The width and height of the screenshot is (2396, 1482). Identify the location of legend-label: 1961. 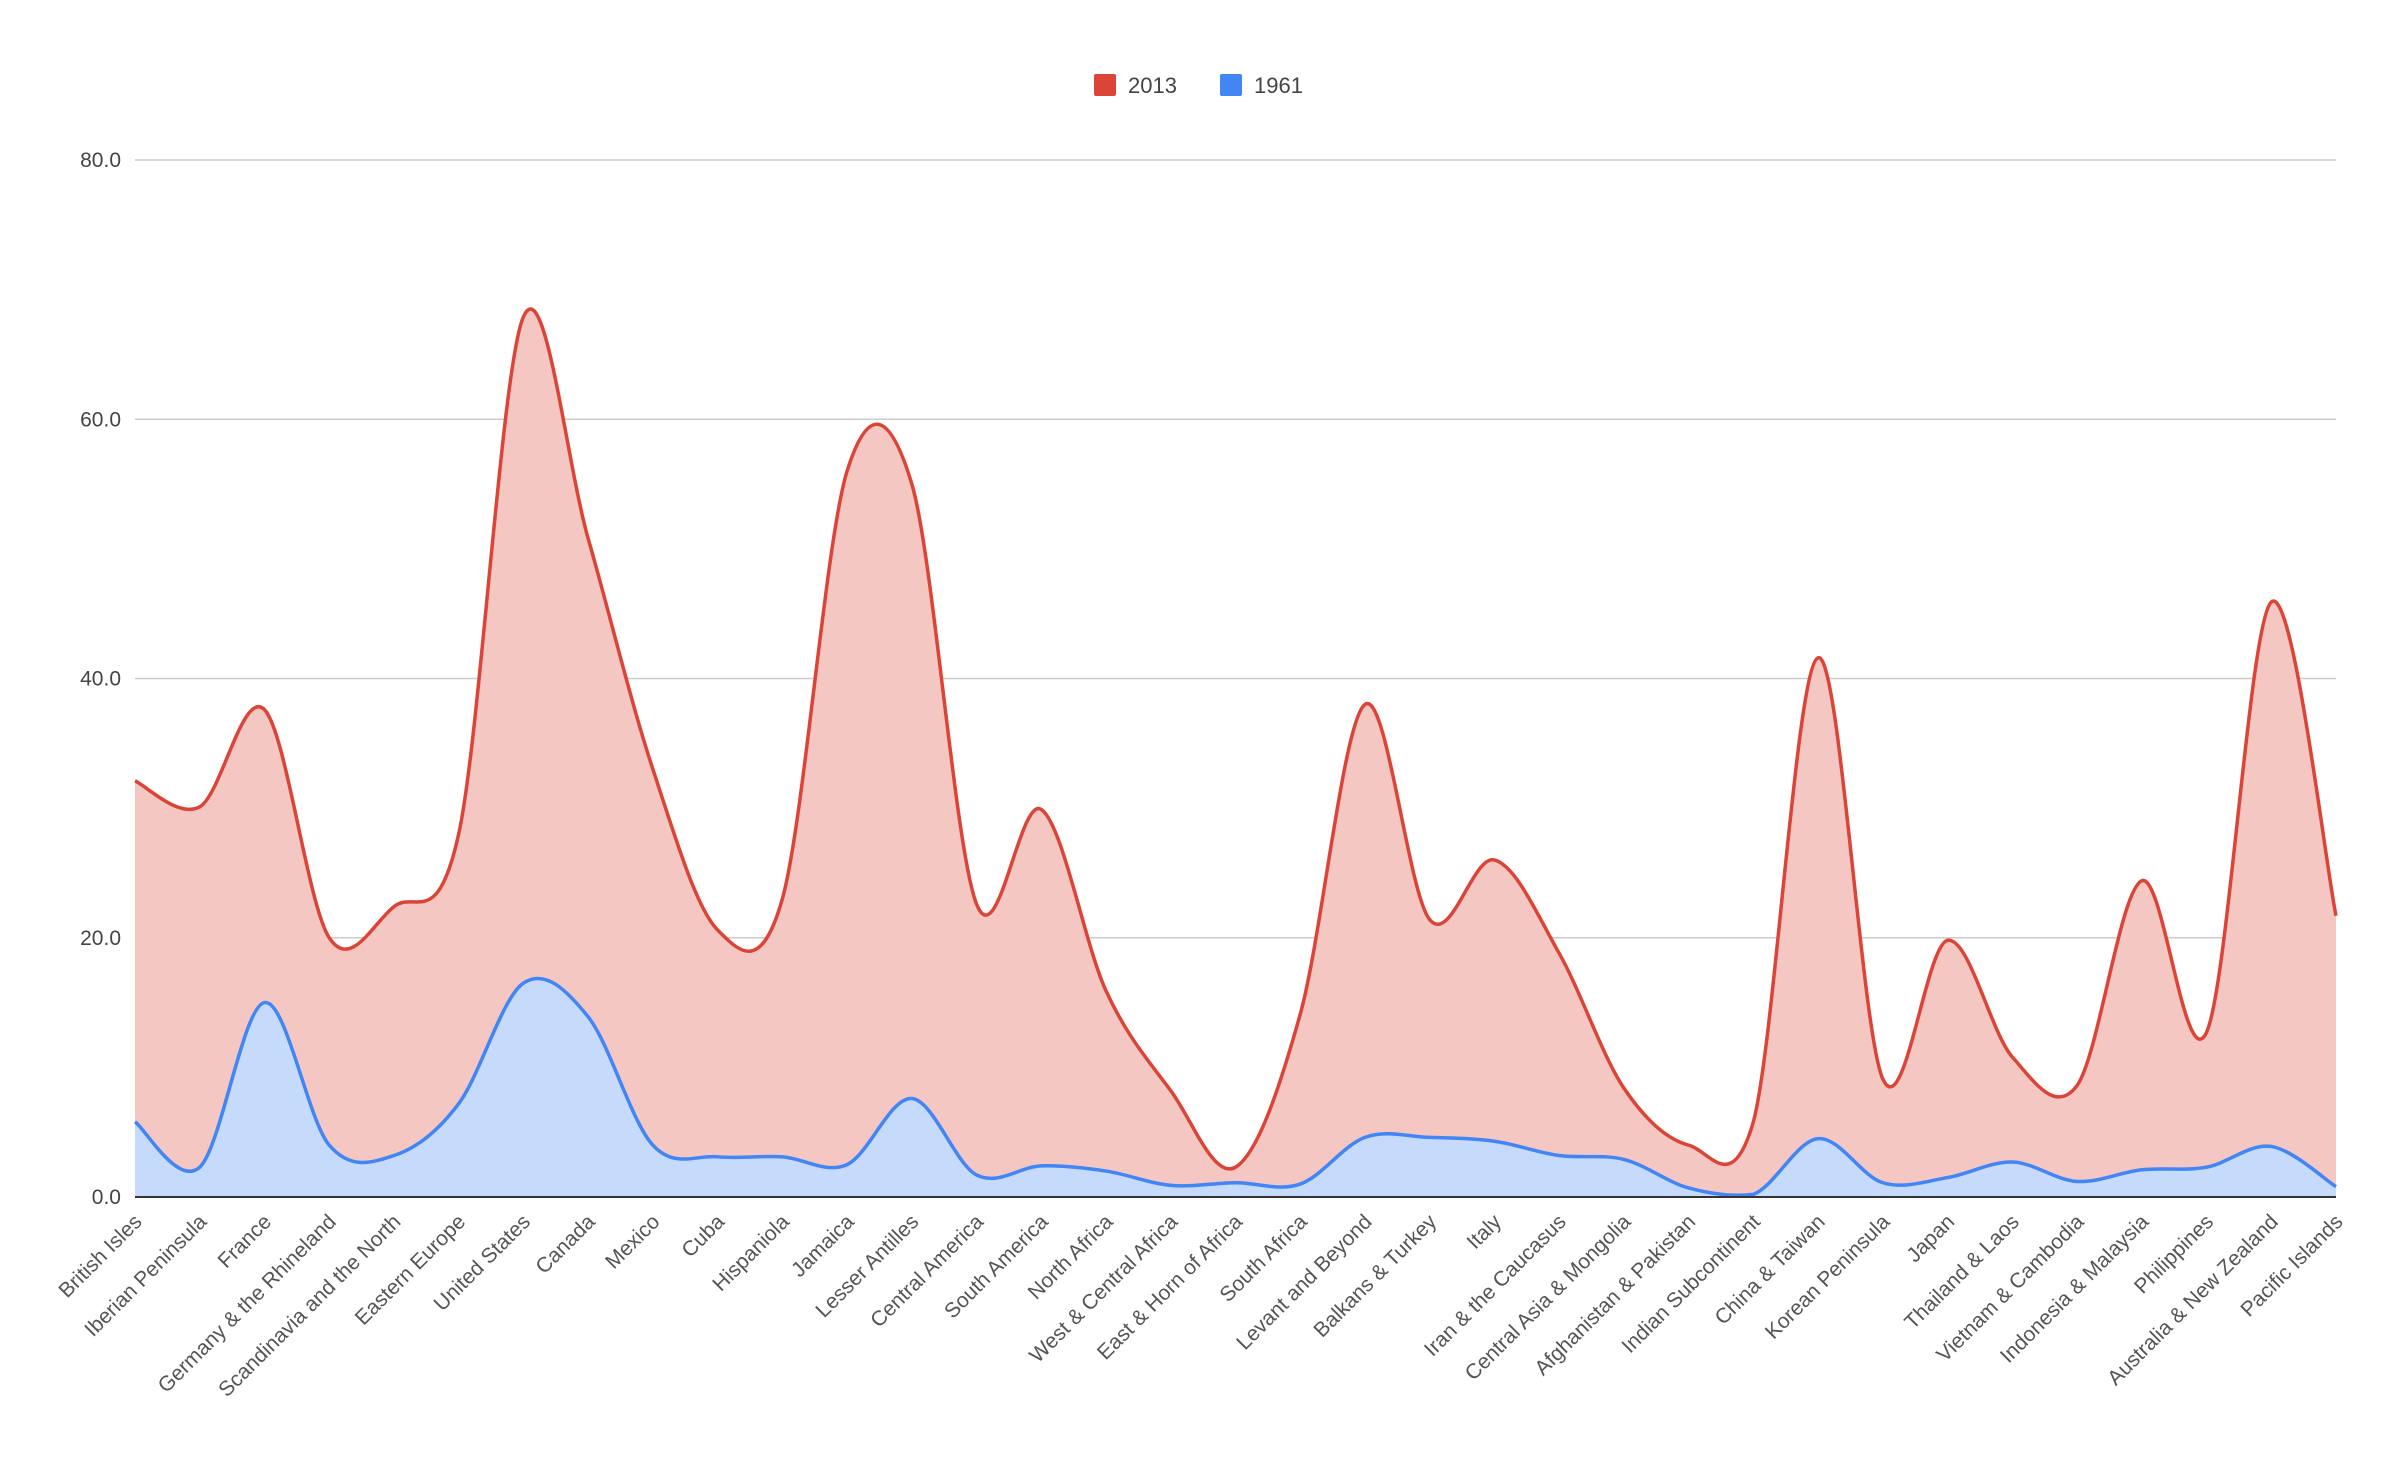
(1278, 85).